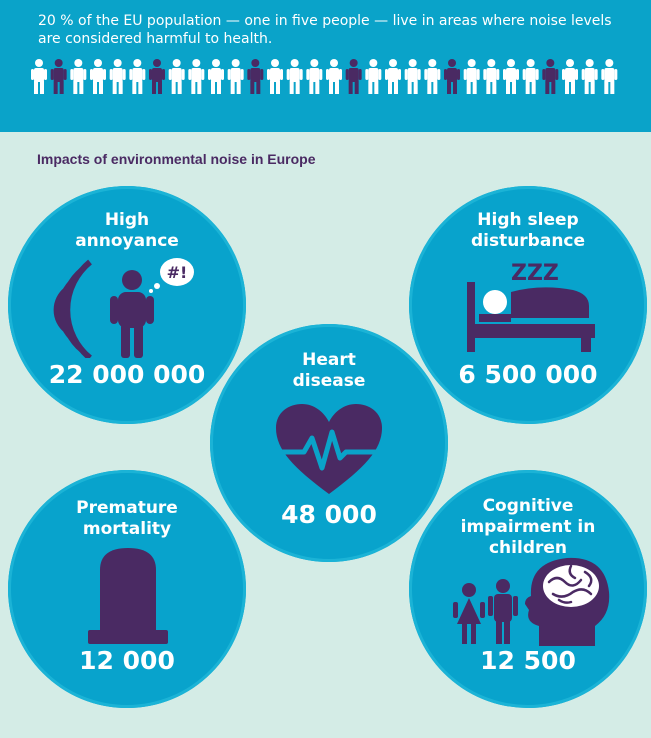 The width and height of the screenshot is (651, 738). What do you see at coordinates (329, 449) in the screenshot?
I see `heart-pulse-icon` at bounding box center [329, 449].